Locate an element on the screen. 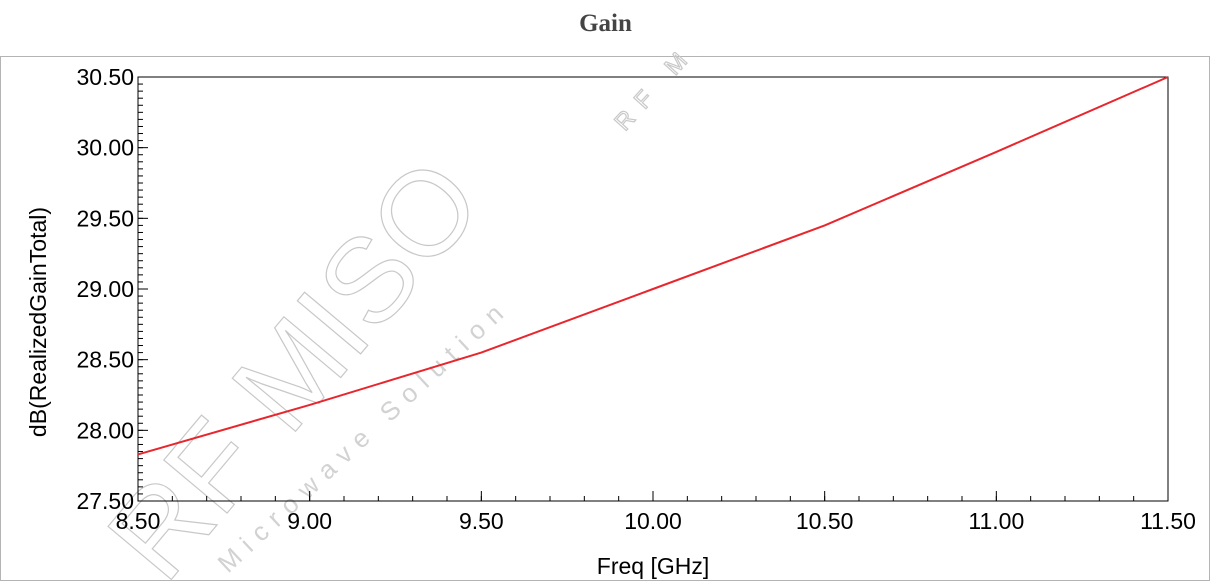  x-tick-label: 8.50 is located at coordinates (138, 521).